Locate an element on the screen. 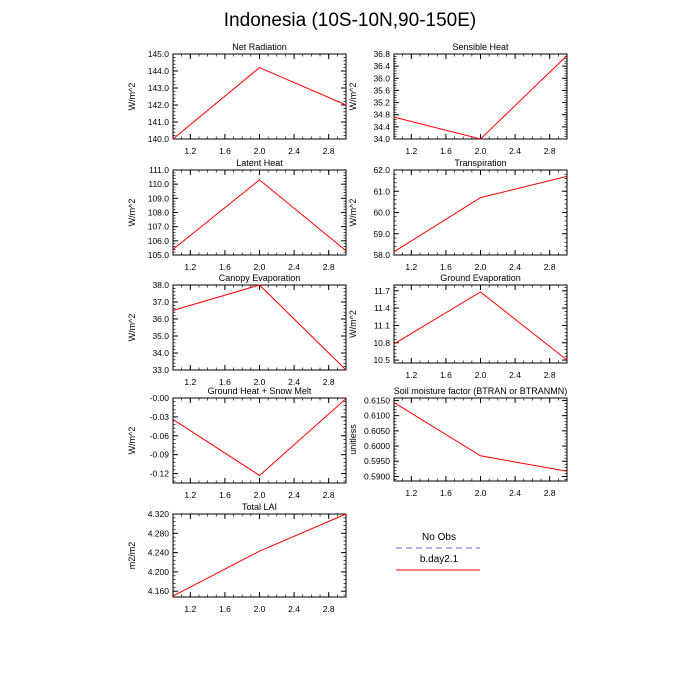  y-tick-label: 0.5950 is located at coordinates (377, 461).